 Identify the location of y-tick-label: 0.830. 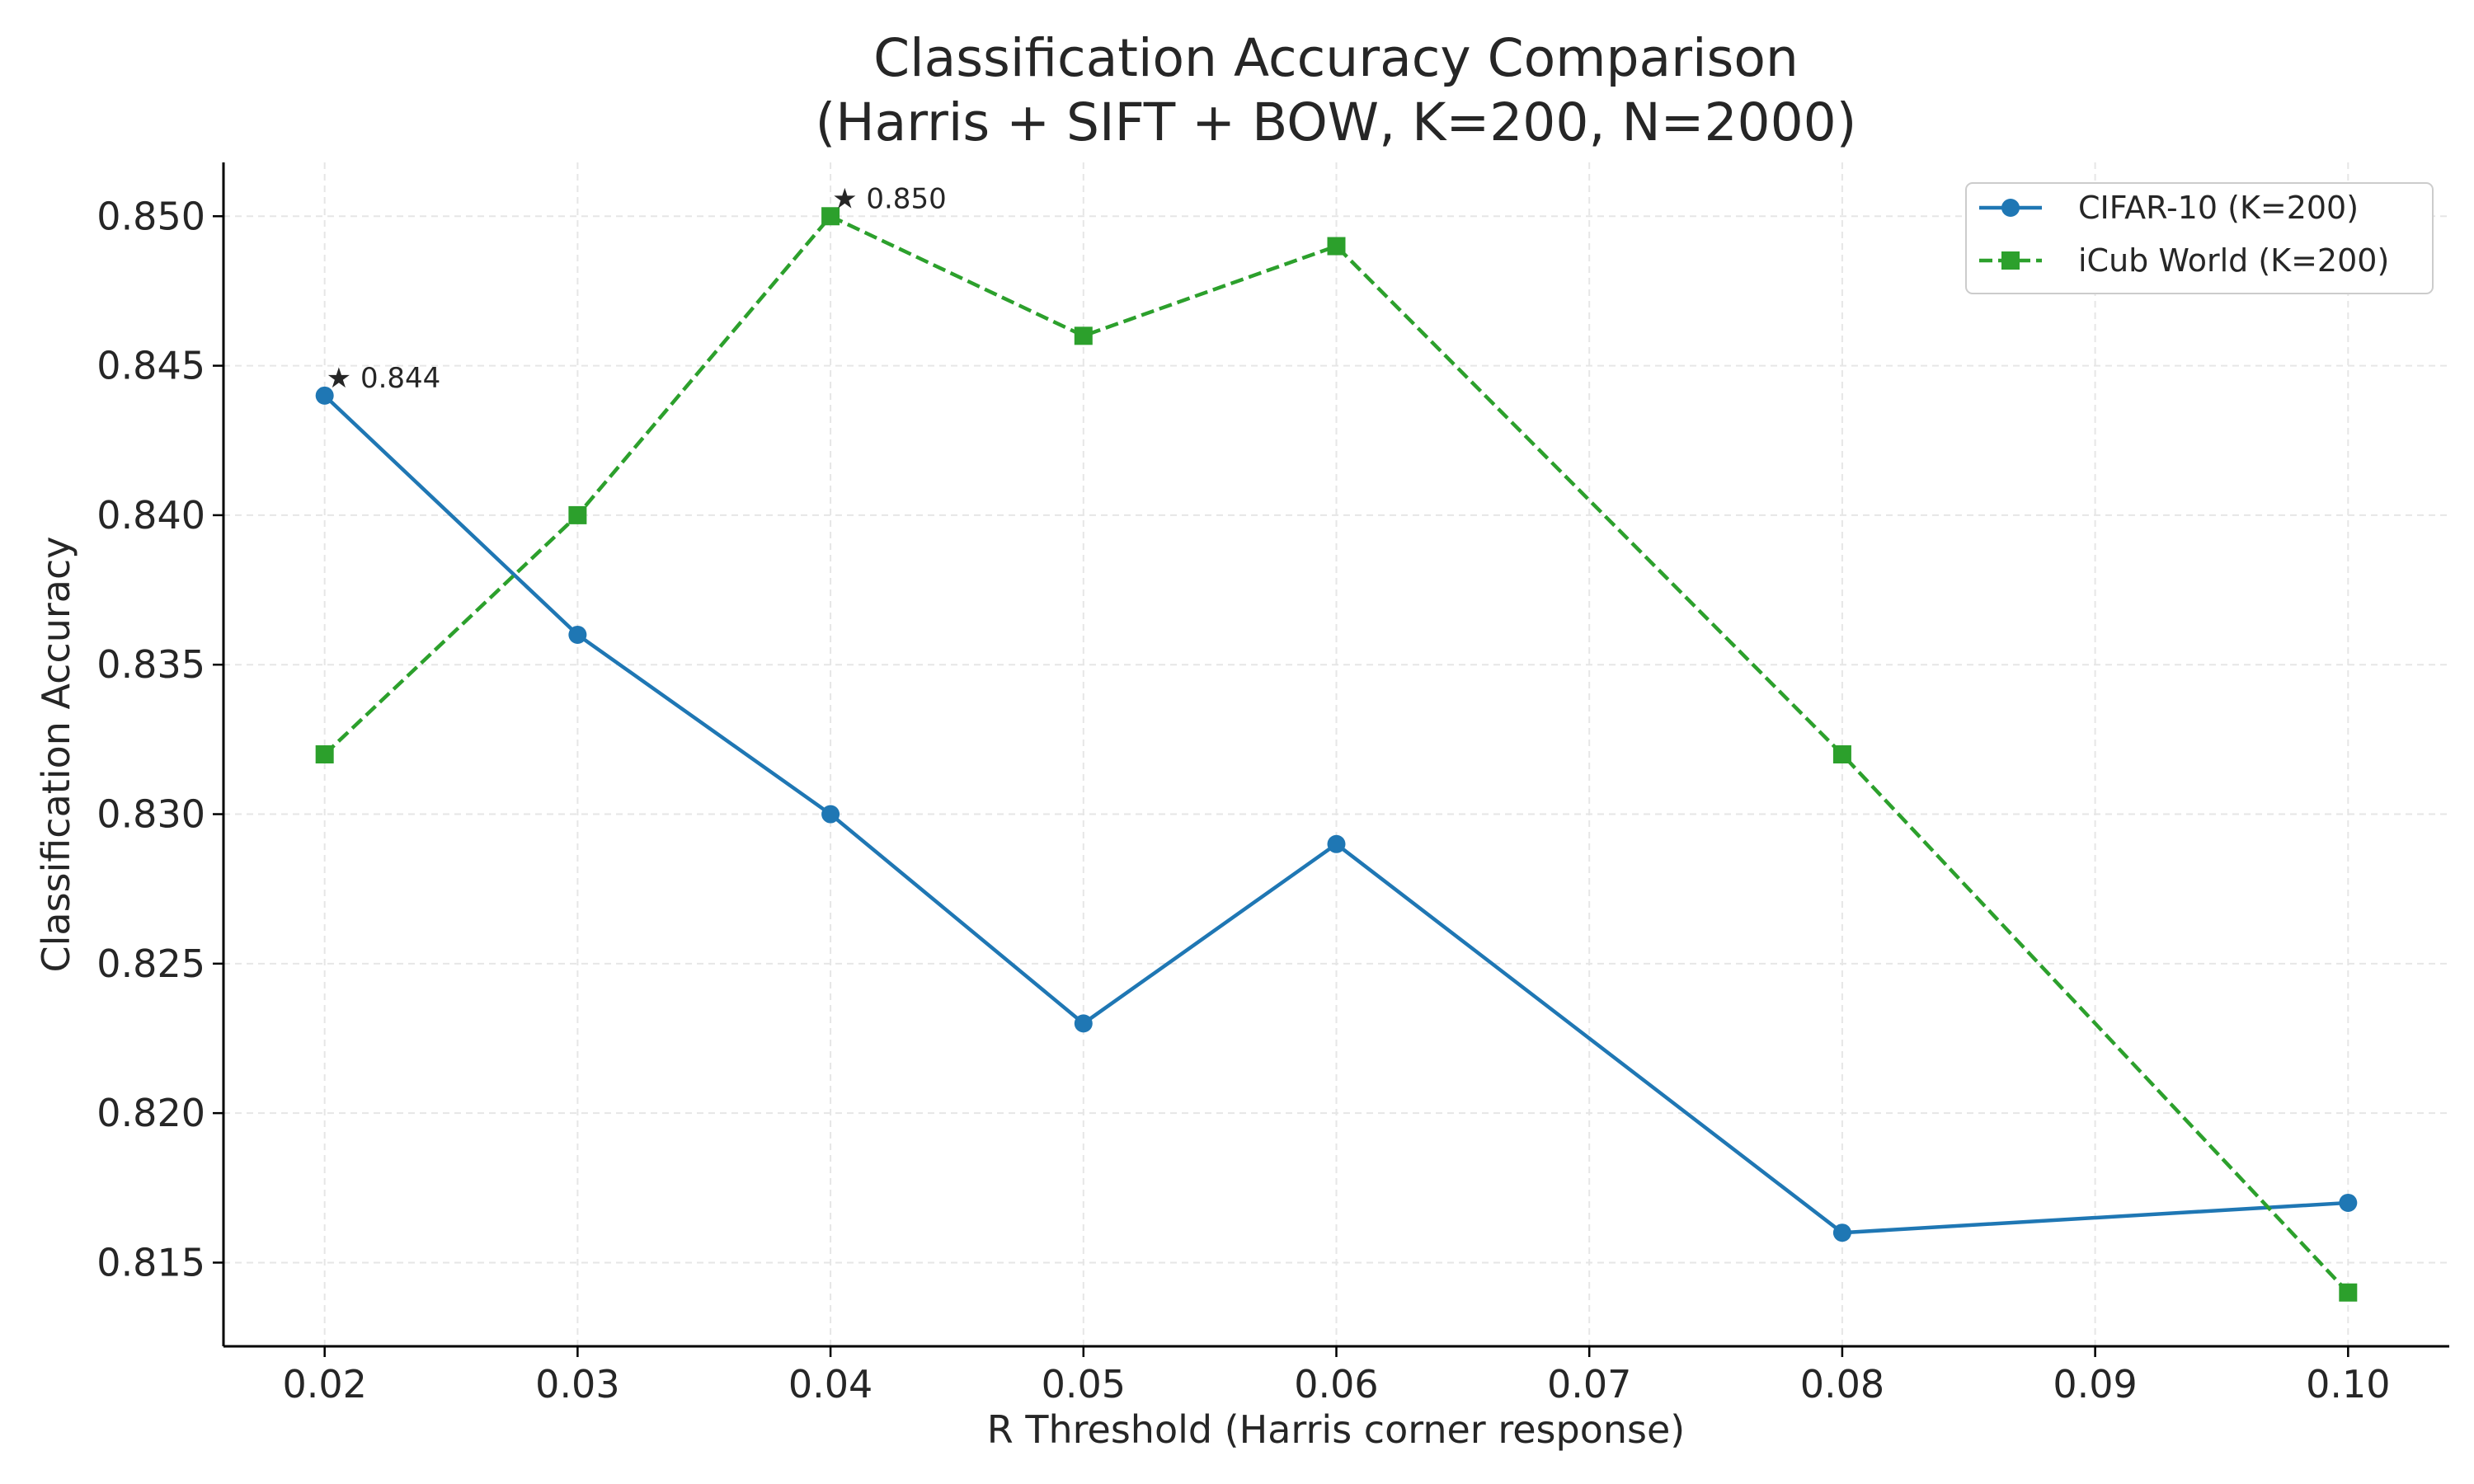
(150, 814).